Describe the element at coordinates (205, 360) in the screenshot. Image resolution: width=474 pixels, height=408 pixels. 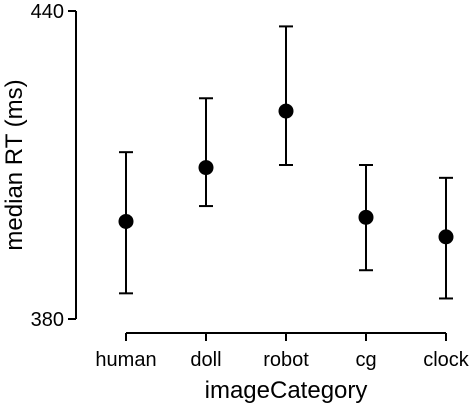
I see `x-tick-label: doll` at that location.